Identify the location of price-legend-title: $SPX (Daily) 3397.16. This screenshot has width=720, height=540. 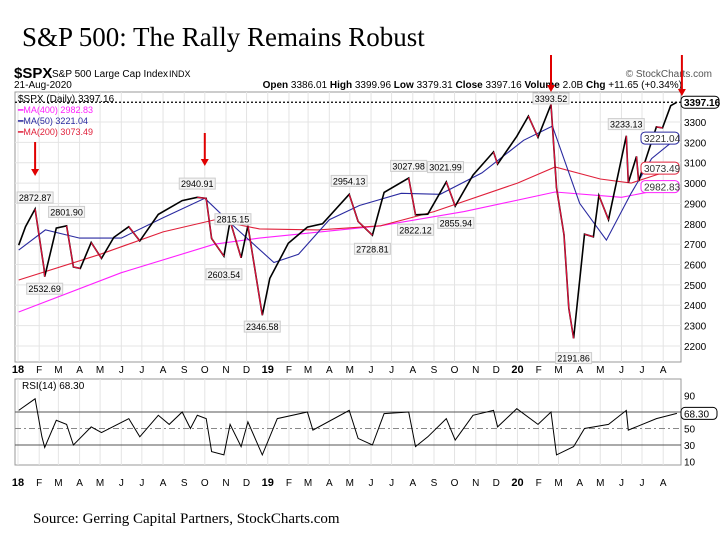
(66, 99).